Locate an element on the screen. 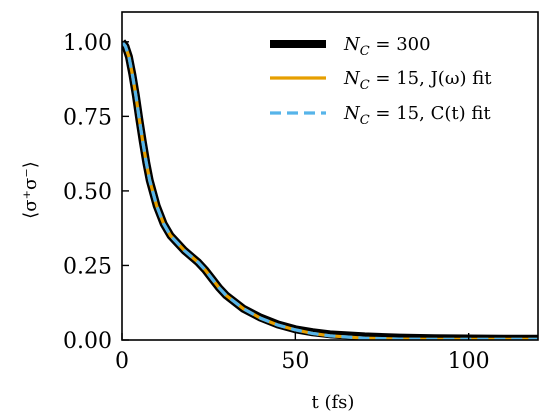 This screenshot has width=550, height=420. y-tick-label-1: 0.25 is located at coordinates (87, 266).